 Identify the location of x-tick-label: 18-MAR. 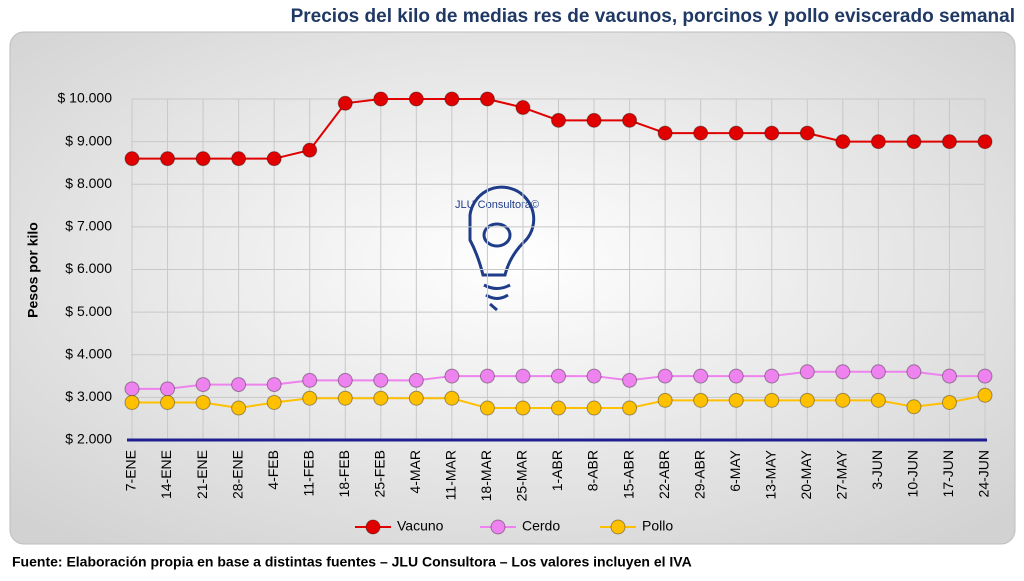
(486, 475).